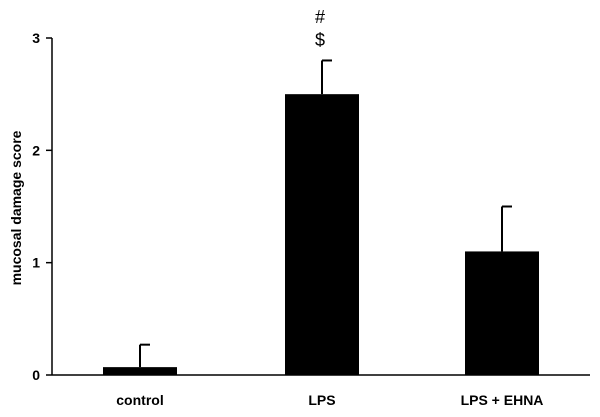  Describe the element at coordinates (36, 150) in the screenshot. I see `y-tick-label: 2` at that location.